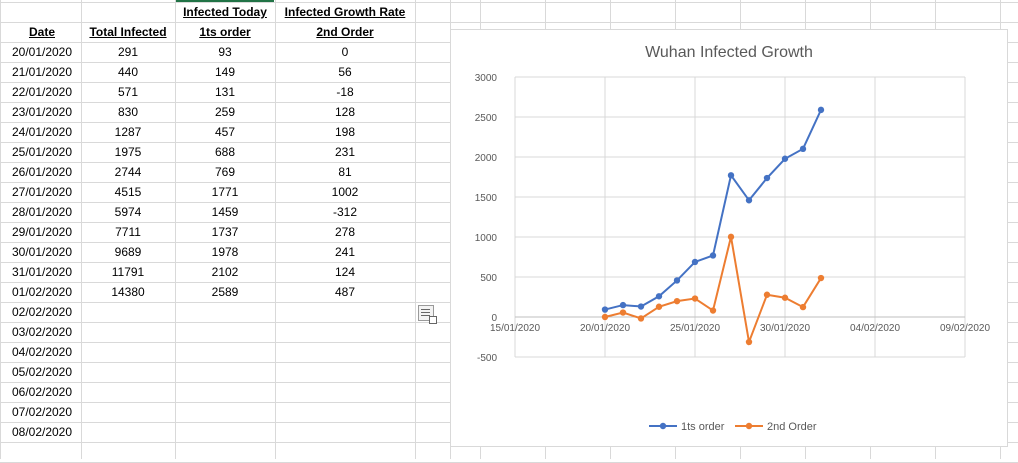 The width and height of the screenshot is (1018, 463). Describe the element at coordinates (42, 292) in the screenshot. I see `table-cell: 01/02/2020` at that location.